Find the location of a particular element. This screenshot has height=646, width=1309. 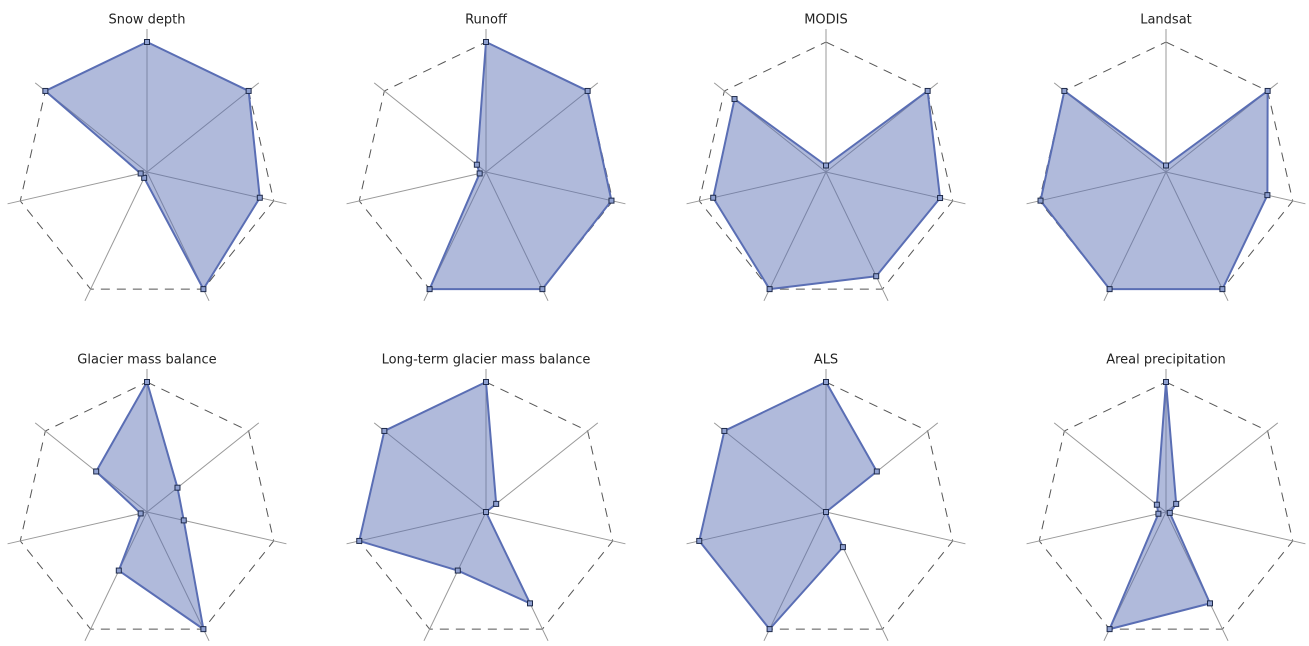

chart-title: MODIS is located at coordinates (826, 20).